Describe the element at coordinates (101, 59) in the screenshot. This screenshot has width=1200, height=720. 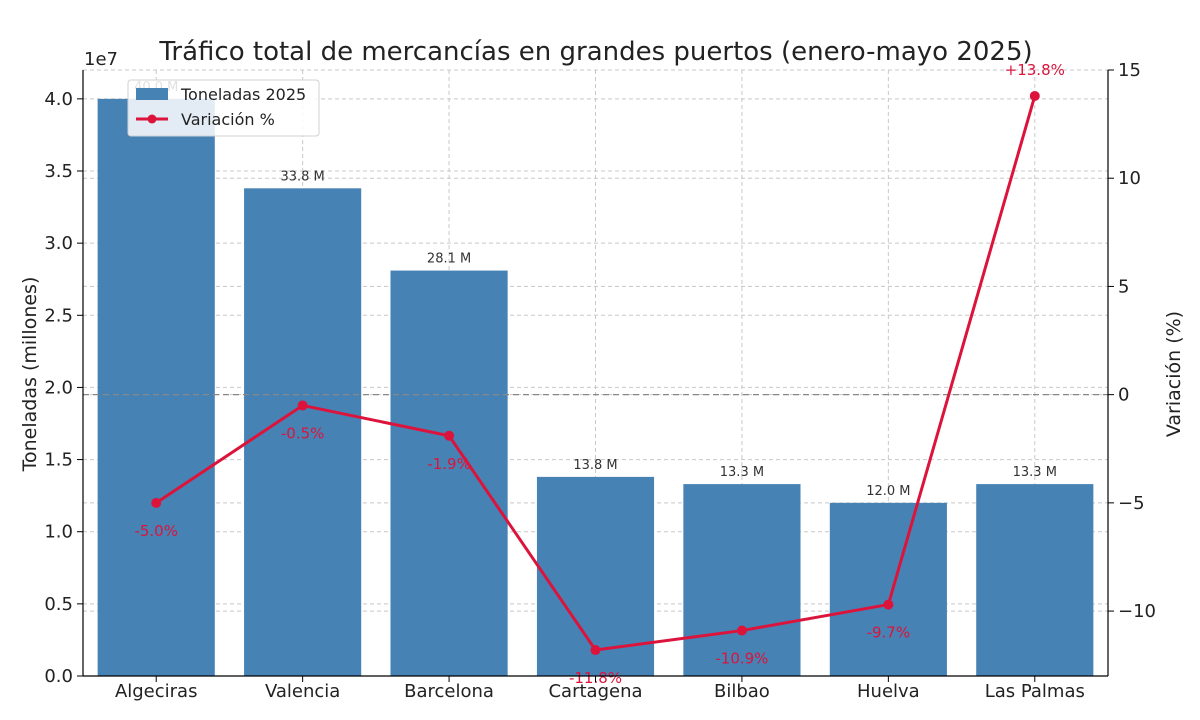
I see `y-axis-offset-text: 1e7` at that location.